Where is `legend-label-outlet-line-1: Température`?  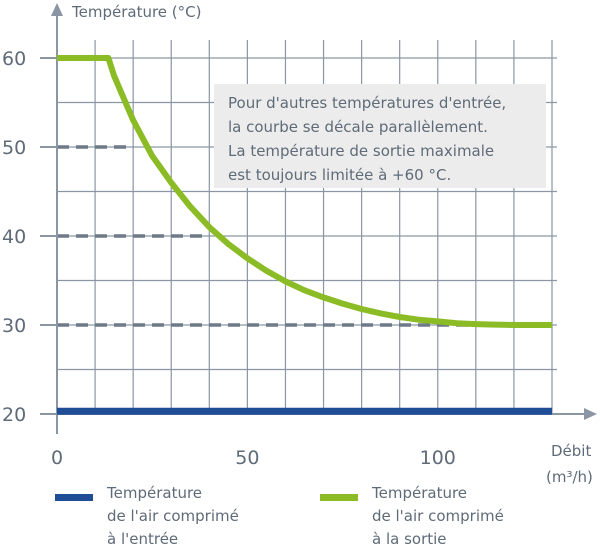 legend-label-outlet-line-1: Température is located at coordinates (419, 493).